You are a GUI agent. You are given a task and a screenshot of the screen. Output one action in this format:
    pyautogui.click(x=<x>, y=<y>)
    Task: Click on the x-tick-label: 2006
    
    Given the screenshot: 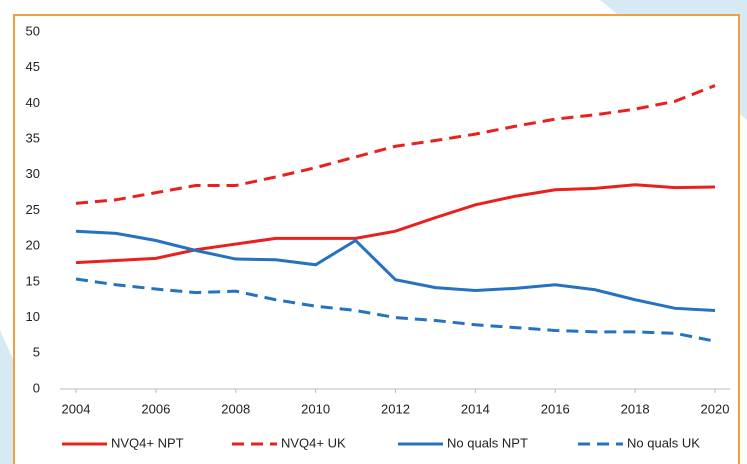 What is the action you would take?
    pyautogui.click(x=155, y=408)
    